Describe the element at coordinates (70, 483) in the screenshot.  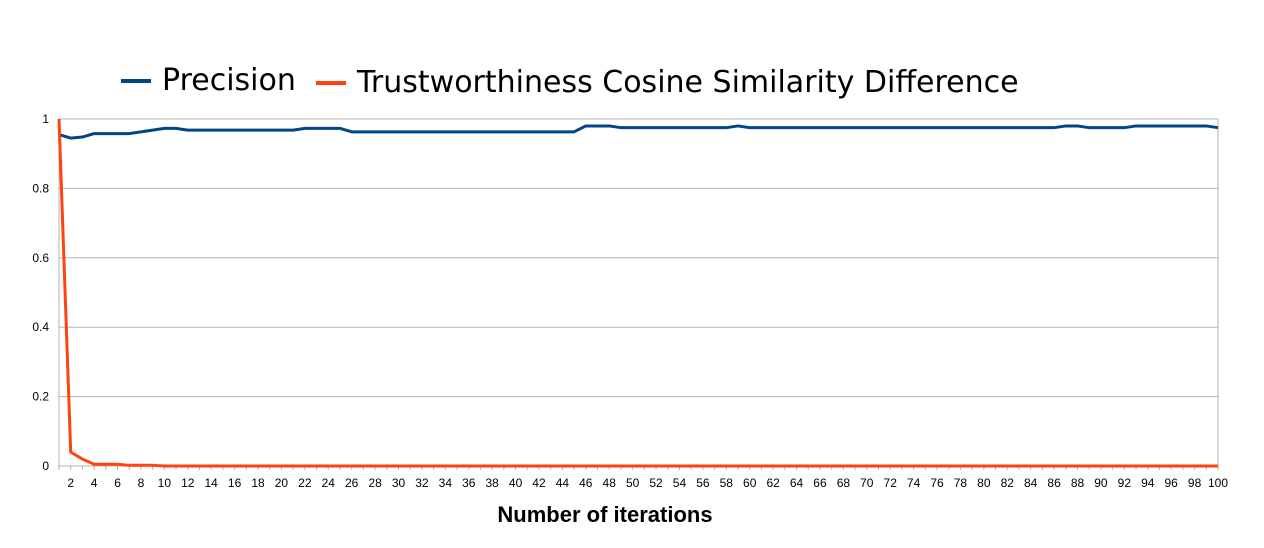
I see `x-tick-label: 2` at that location.